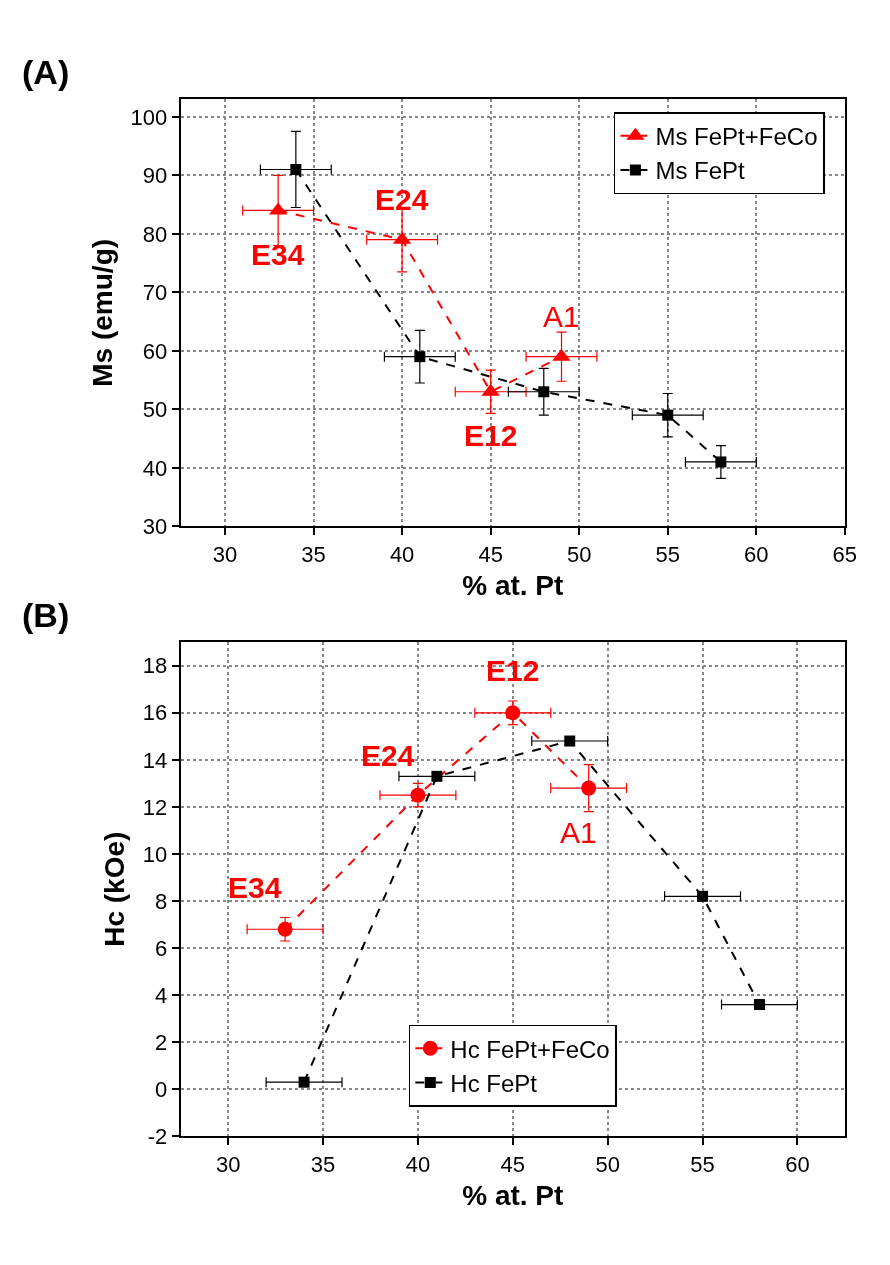  What do you see at coordinates (155, 807) in the screenshot?
I see `y-tick-label: 12` at bounding box center [155, 807].